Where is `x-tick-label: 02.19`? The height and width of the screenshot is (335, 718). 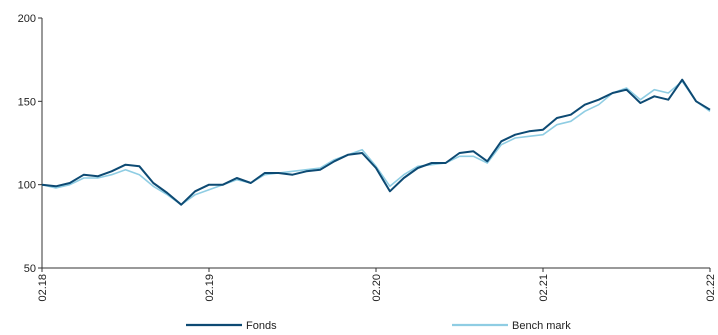
x-tick-label: 02.19 is located at coordinates (210, 288).